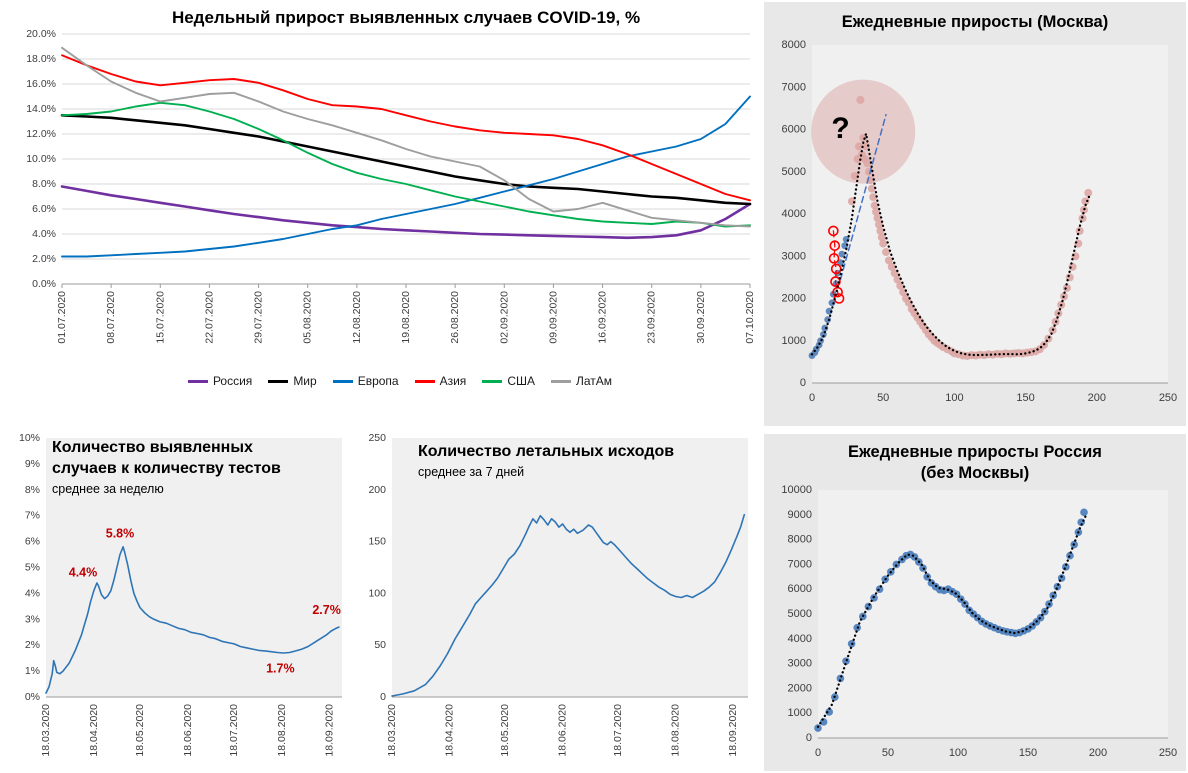  I want to click on svg-text: 2.7%, so click(326, 610).